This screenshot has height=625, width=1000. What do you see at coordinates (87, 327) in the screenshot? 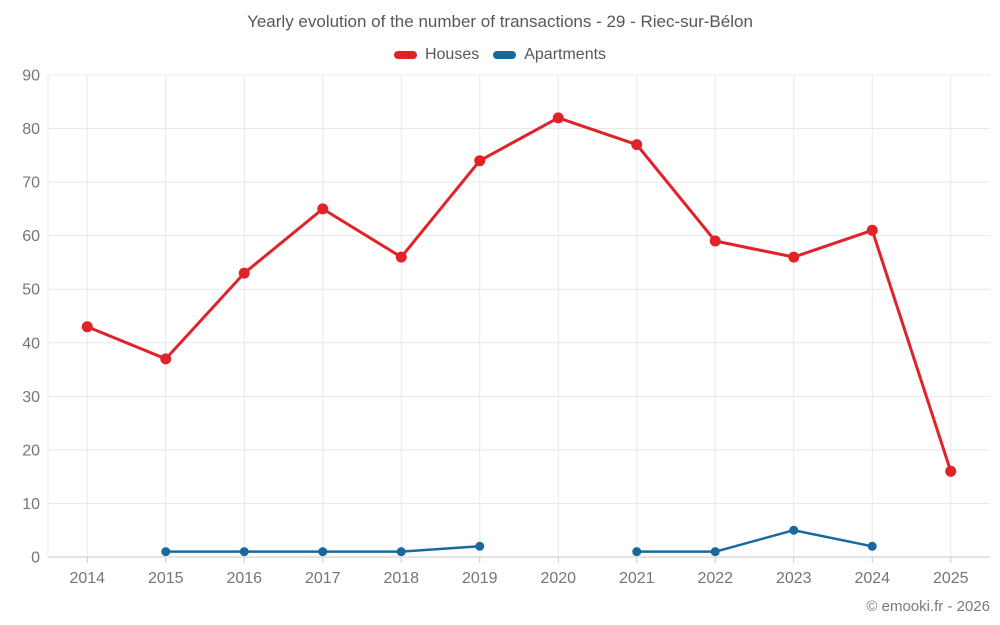
I see `data-point-houses-2014` at bounding box center [87, 327].